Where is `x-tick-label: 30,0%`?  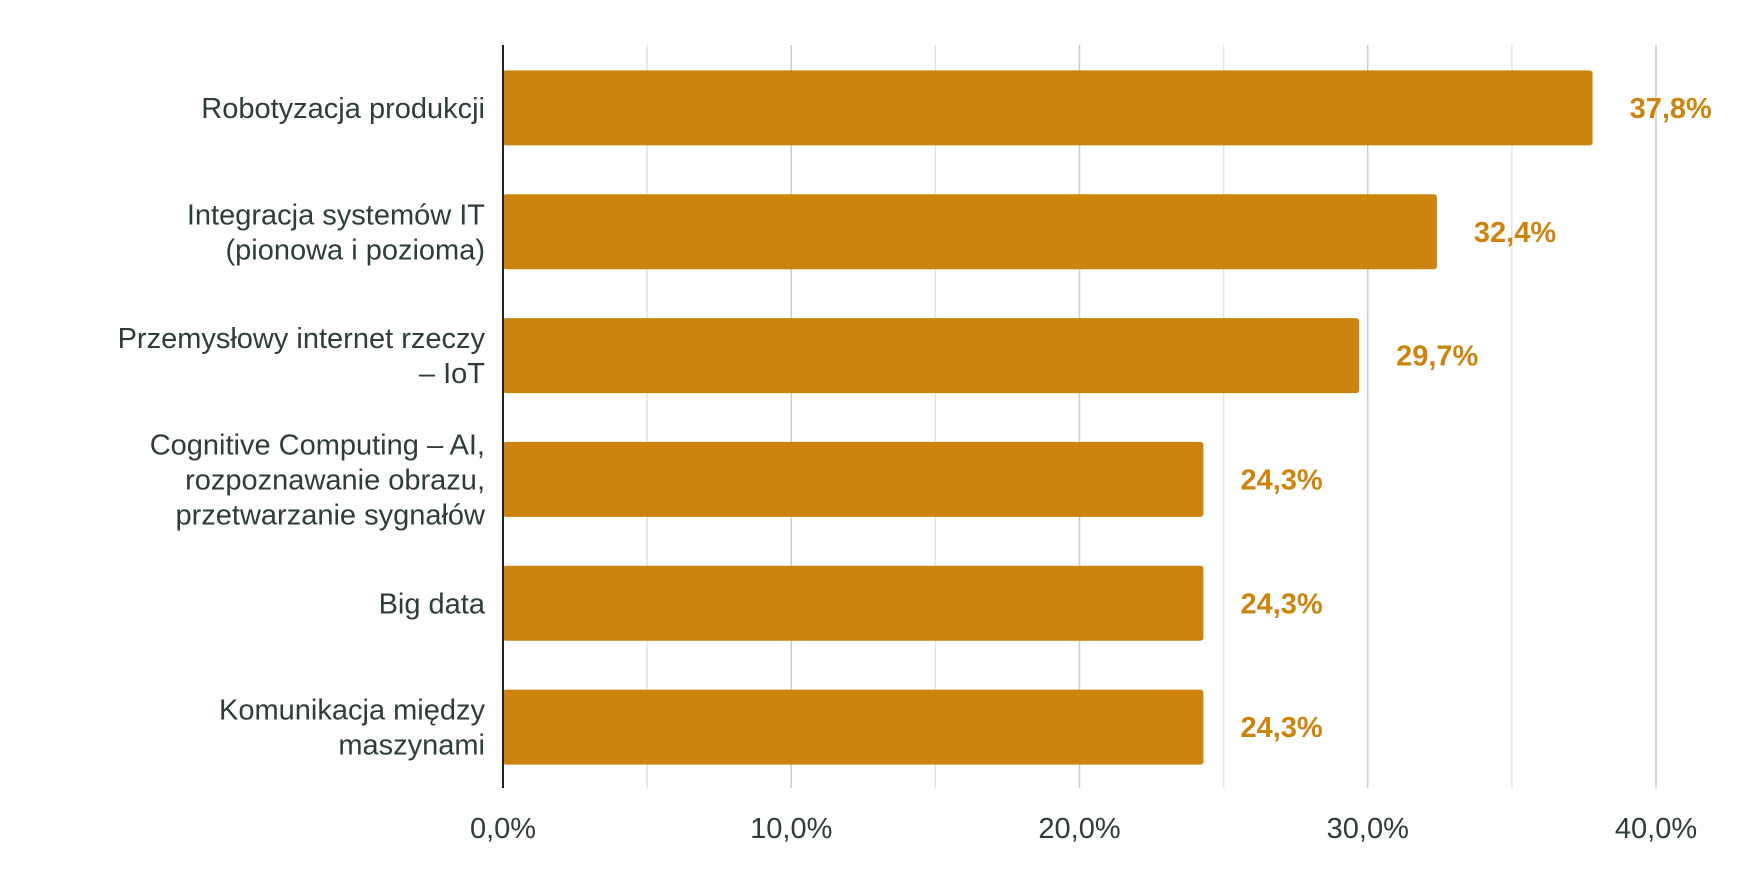
x-tick-label: 30,0% is located at coordinates (1368, 829).